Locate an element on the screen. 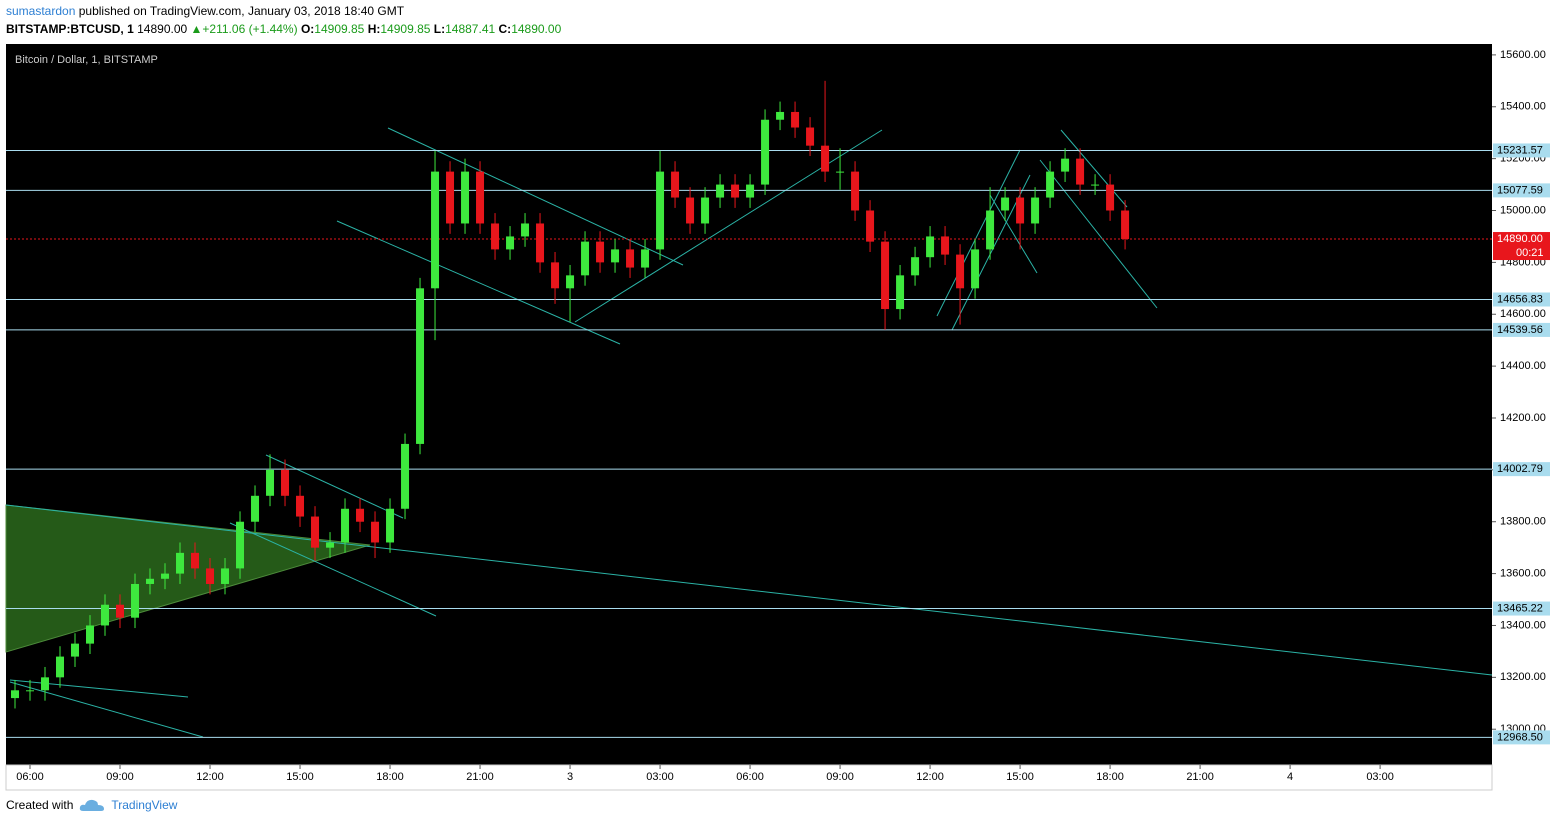 The width and height of the screenshot is (1556, 823). y-tick-label: 14200.00 is located at coordinates (1523, 418).